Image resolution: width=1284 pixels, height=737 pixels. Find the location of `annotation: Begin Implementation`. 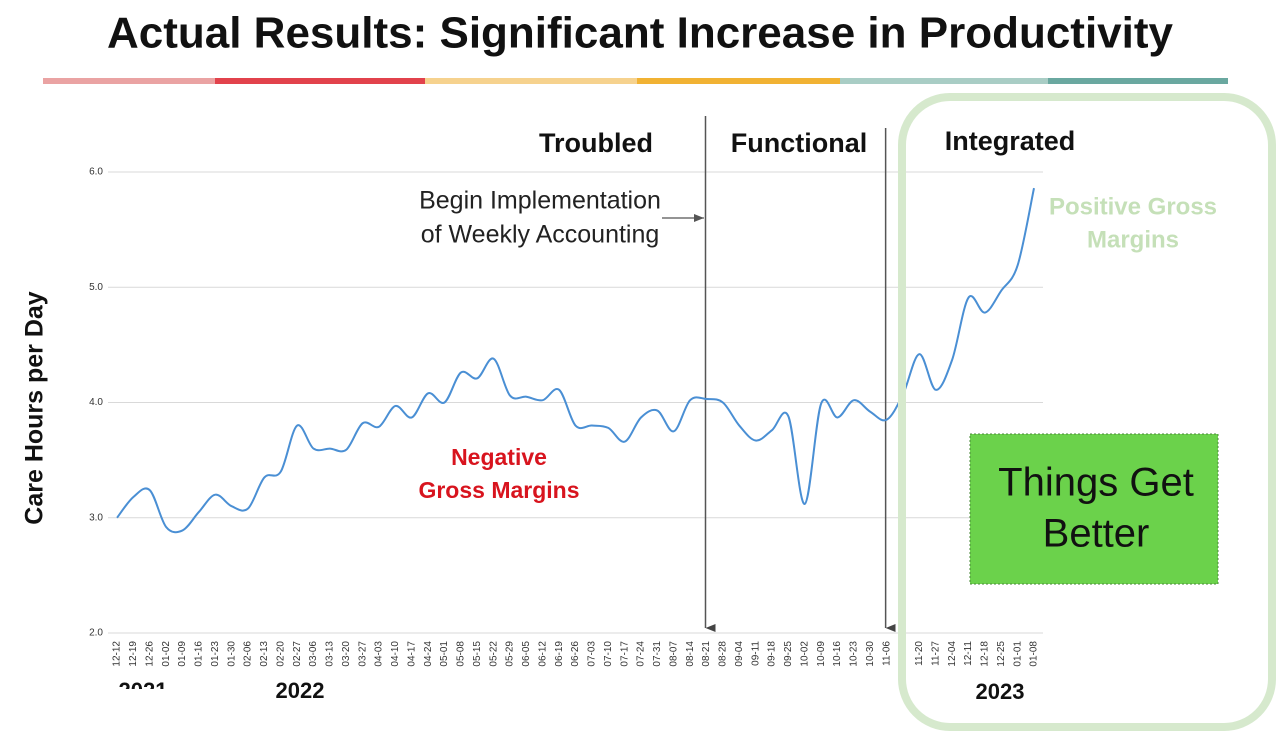

annotation: Begin Implementation is located at coordinates (540, 201).